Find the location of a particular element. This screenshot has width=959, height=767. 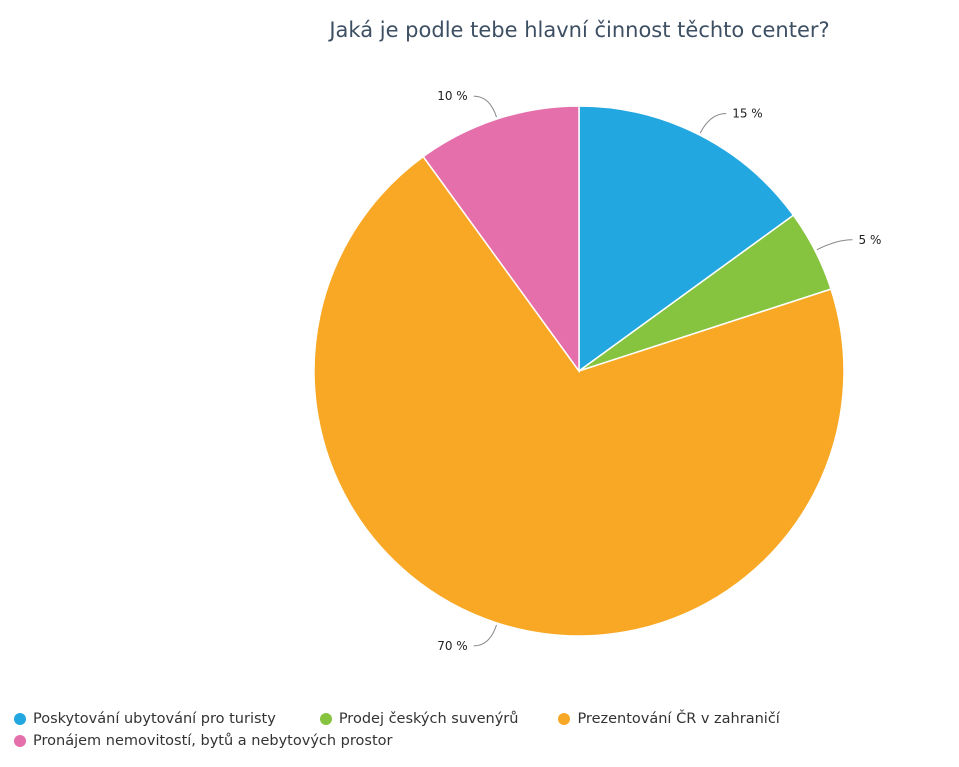

data-label-ubytovani: 15 % is located at coordinates (747, 113).